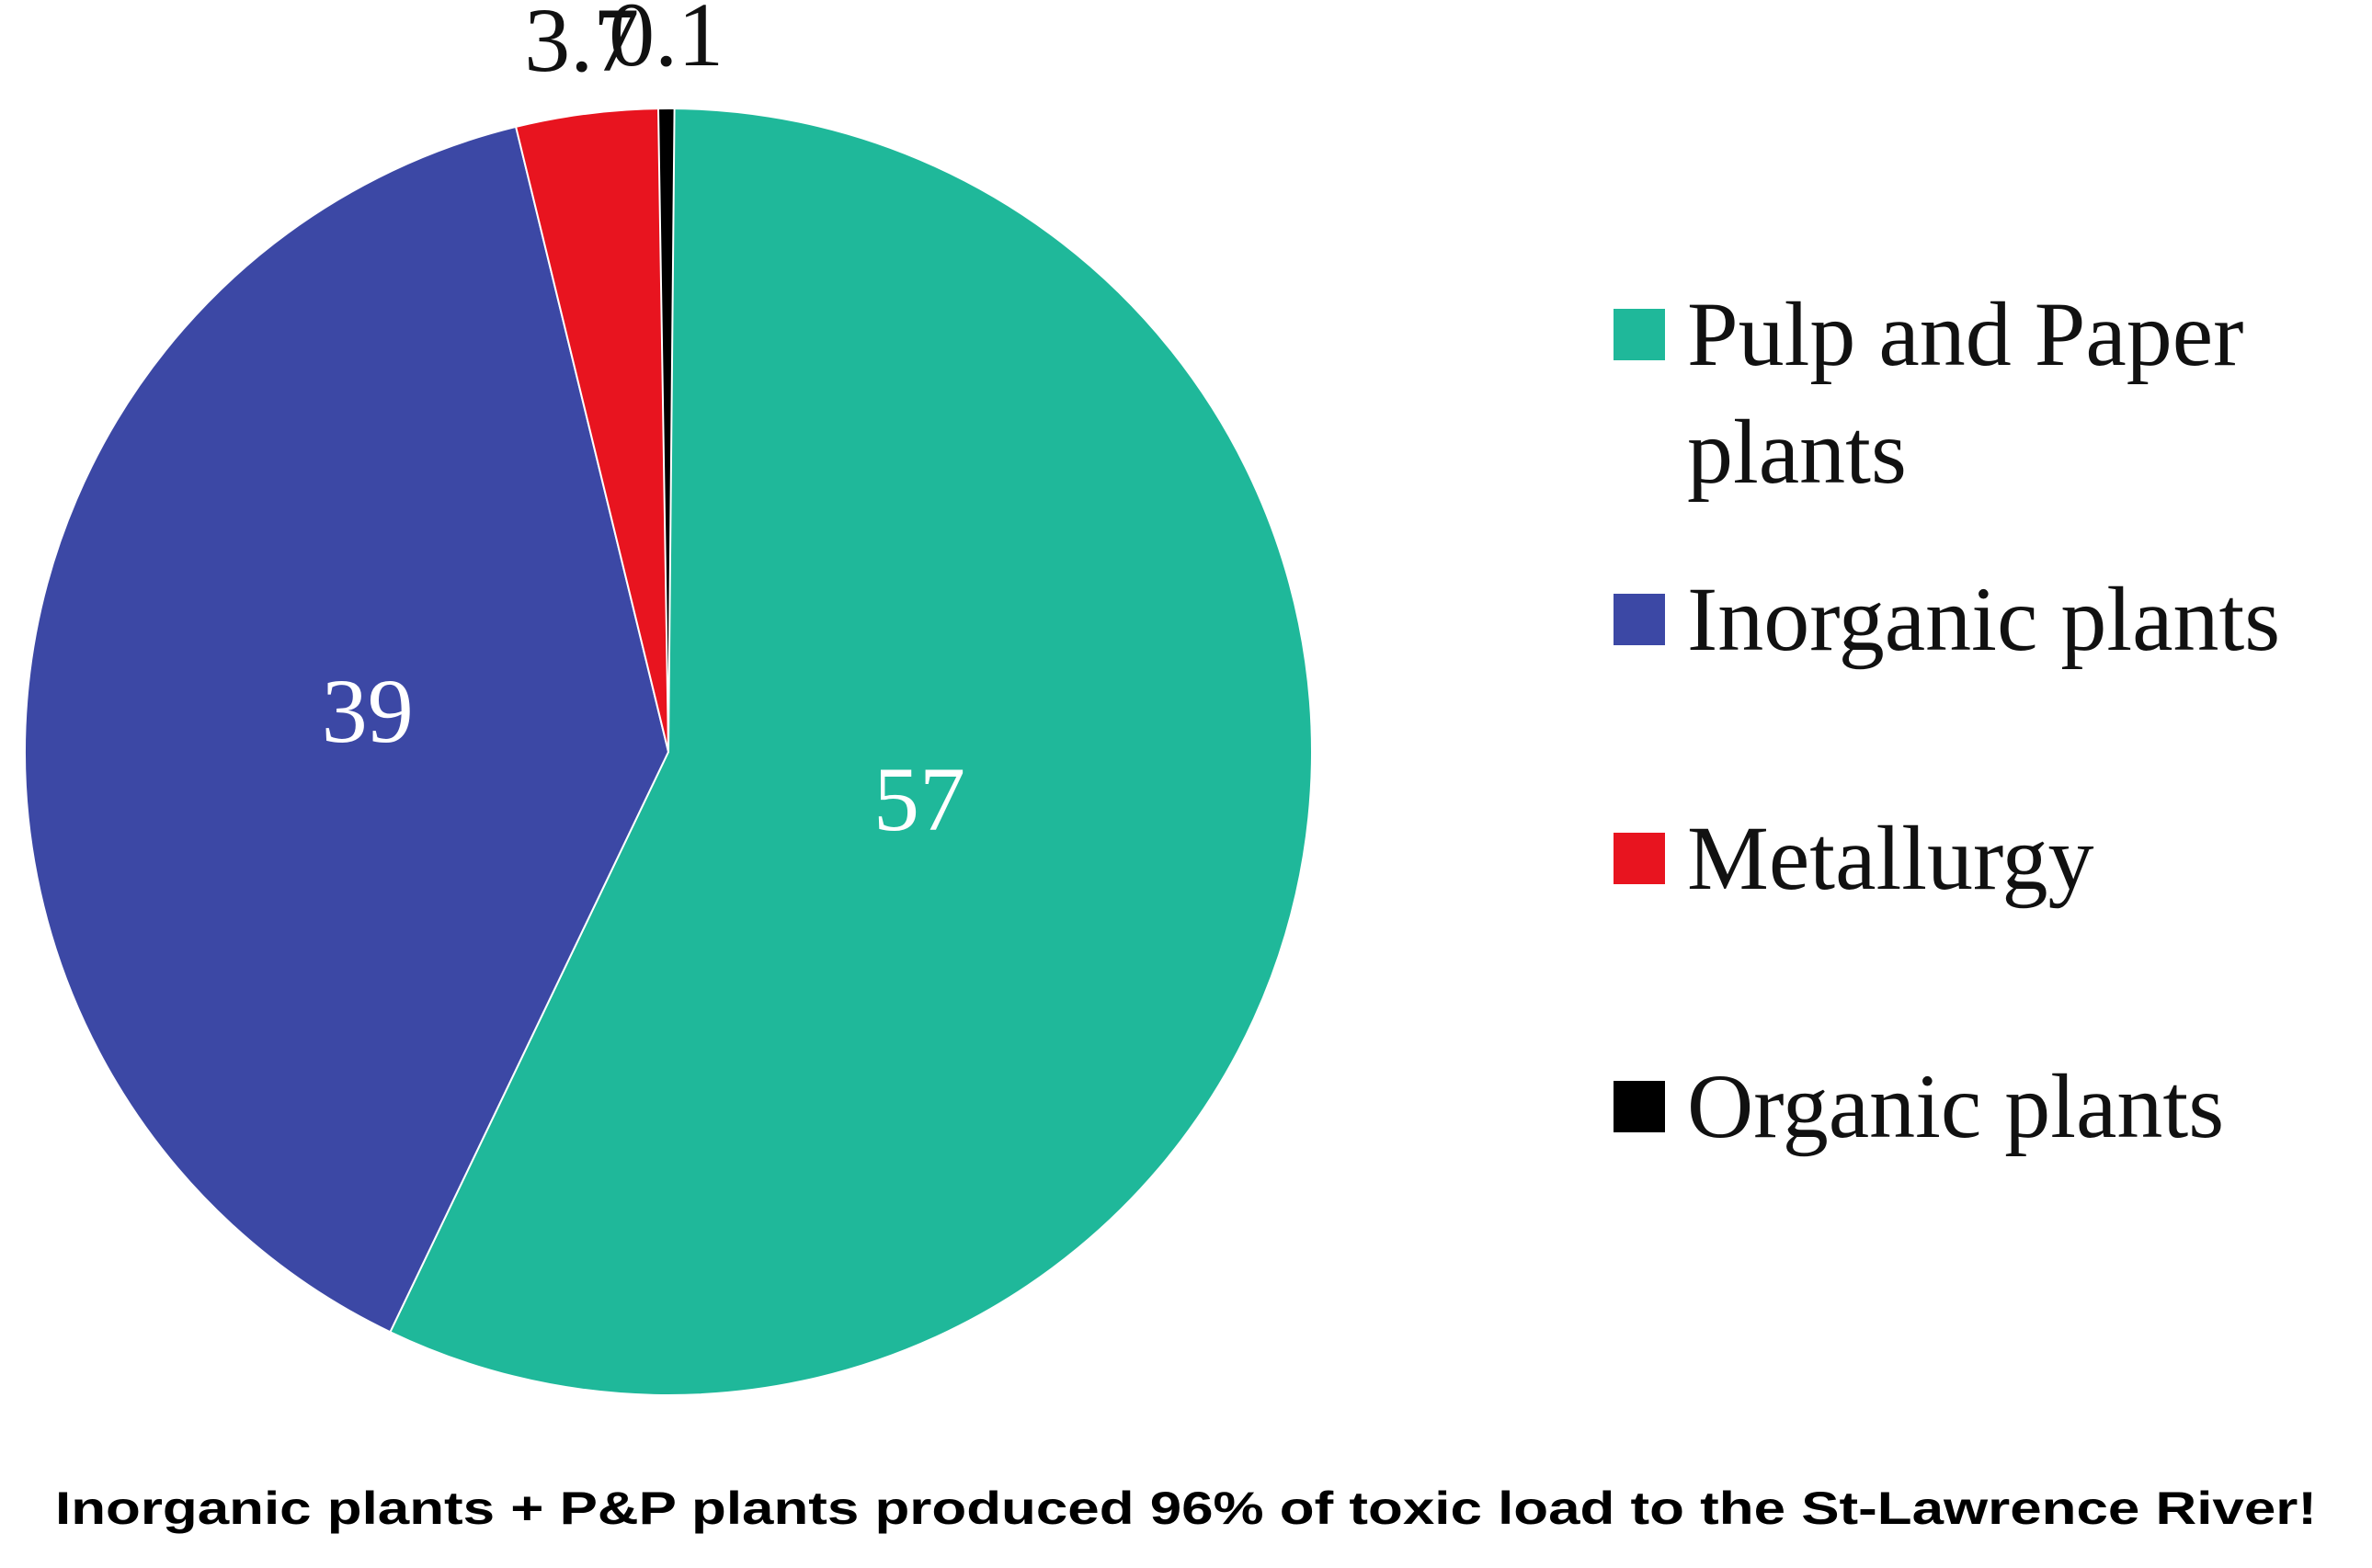 This screenshot has width=2372, height=1568. I want to click on data-label: 57, so click(919, 799).